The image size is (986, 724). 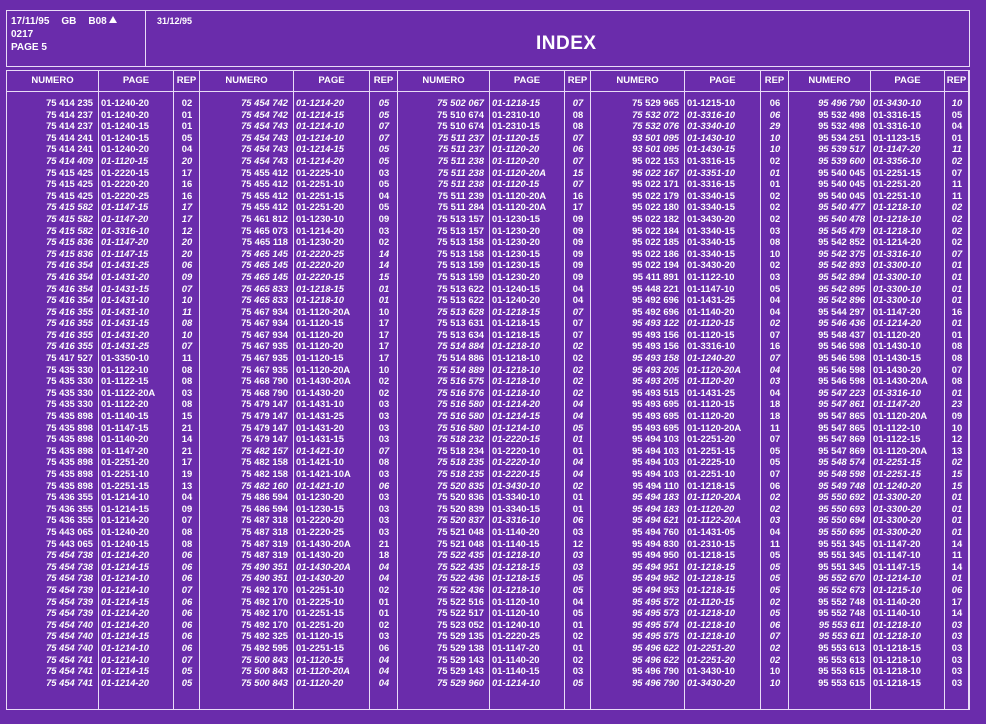 What do you see at coordinates (516, 126) in the screenshot?
I see `cell-page: 01-2310-15` at bounding box center [516, 126].